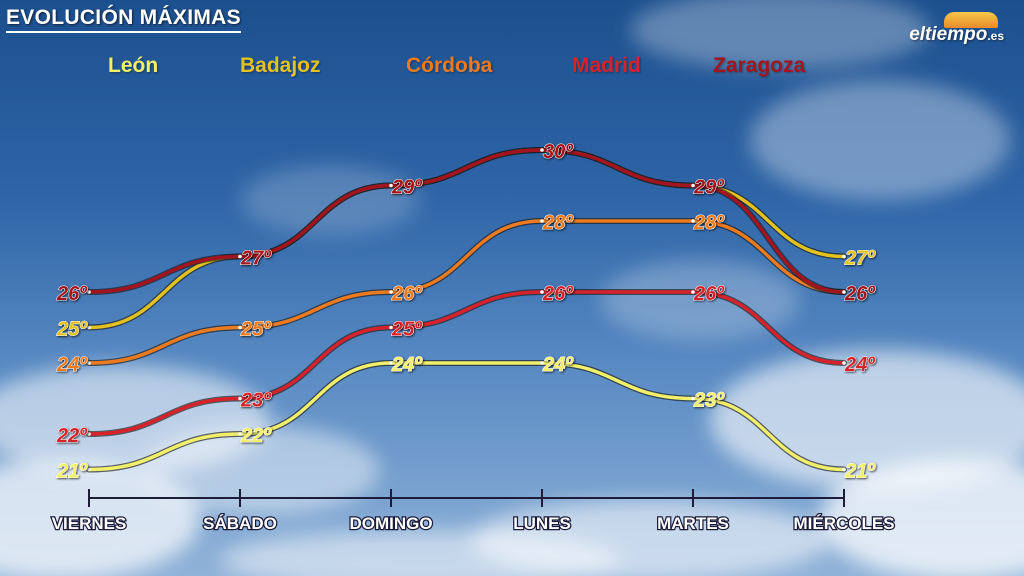 This screenshot has width=1024, height=576. I want to click on value-label-zaragoza-0: 26º, so click(72, 294).